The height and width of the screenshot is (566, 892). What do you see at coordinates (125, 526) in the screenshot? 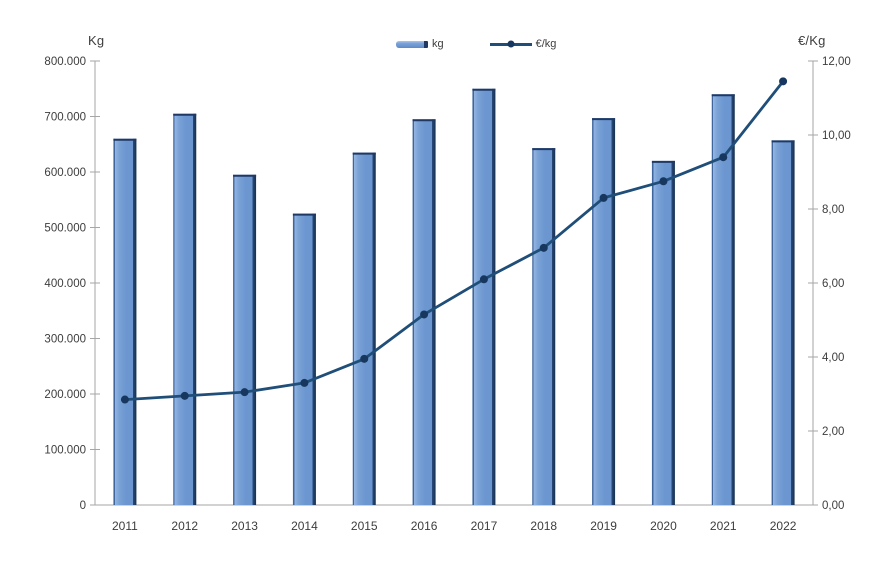
I see `x-axis-label-2011: 2011` at bounding box center [125, 526].